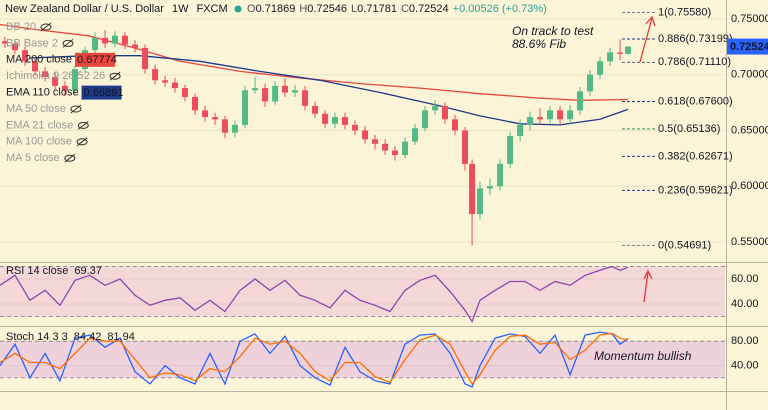 The width and height of the screenshot is (768, 410). What do you see at coordinates (539, 44) in the screenshot?
I see `annotation: 88.6% Fib` at bounding box center [539, 44].